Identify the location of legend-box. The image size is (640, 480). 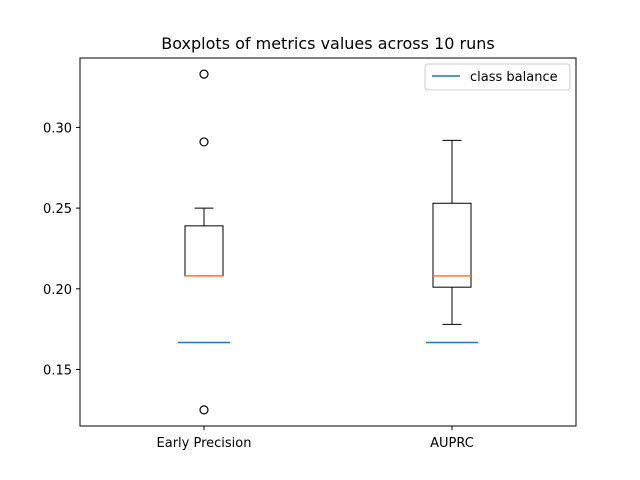
(497, 77).